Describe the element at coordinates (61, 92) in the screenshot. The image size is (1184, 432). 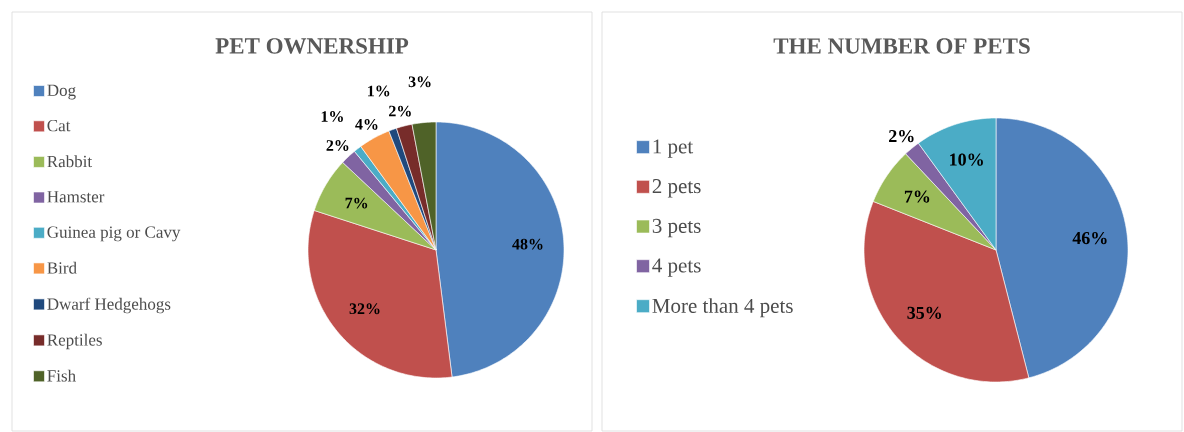
I see `legend-label: Dog` at that location.